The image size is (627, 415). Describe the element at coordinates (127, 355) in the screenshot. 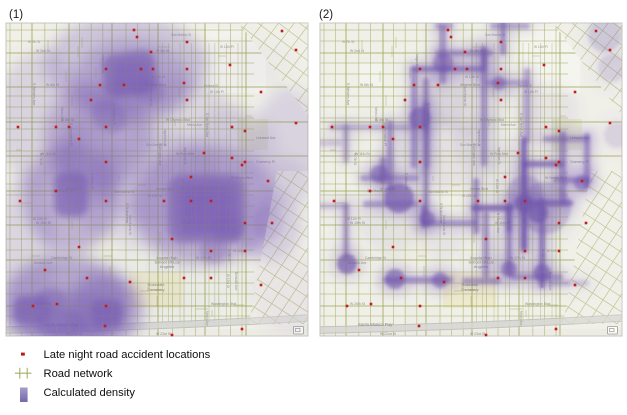

I see `svg-text:Late night road accident locat: Late night road accident locations` at that location.